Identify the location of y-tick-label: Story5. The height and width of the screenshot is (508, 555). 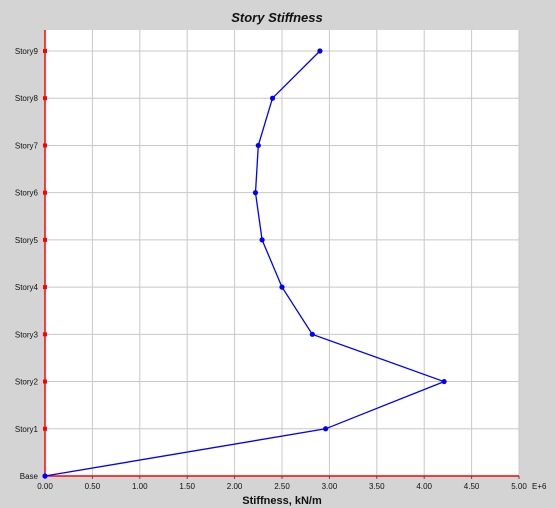
(27, 240).